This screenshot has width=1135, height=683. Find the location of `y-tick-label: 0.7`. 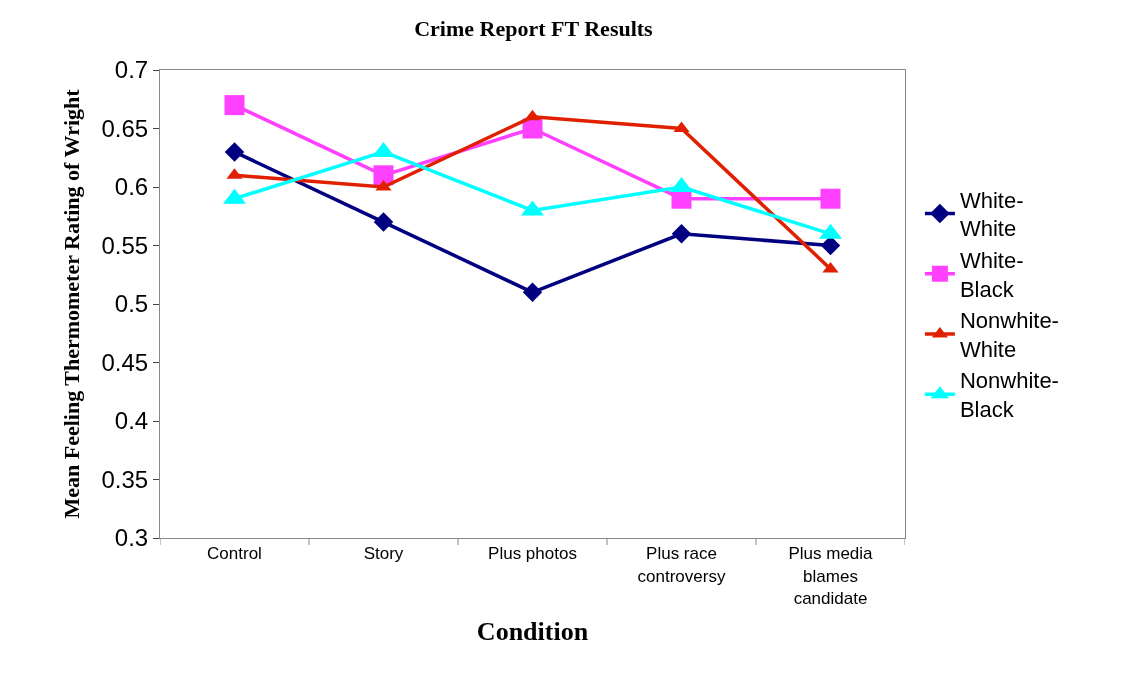

y-tick-label: 0.7 is located at coordinates (131, 70).